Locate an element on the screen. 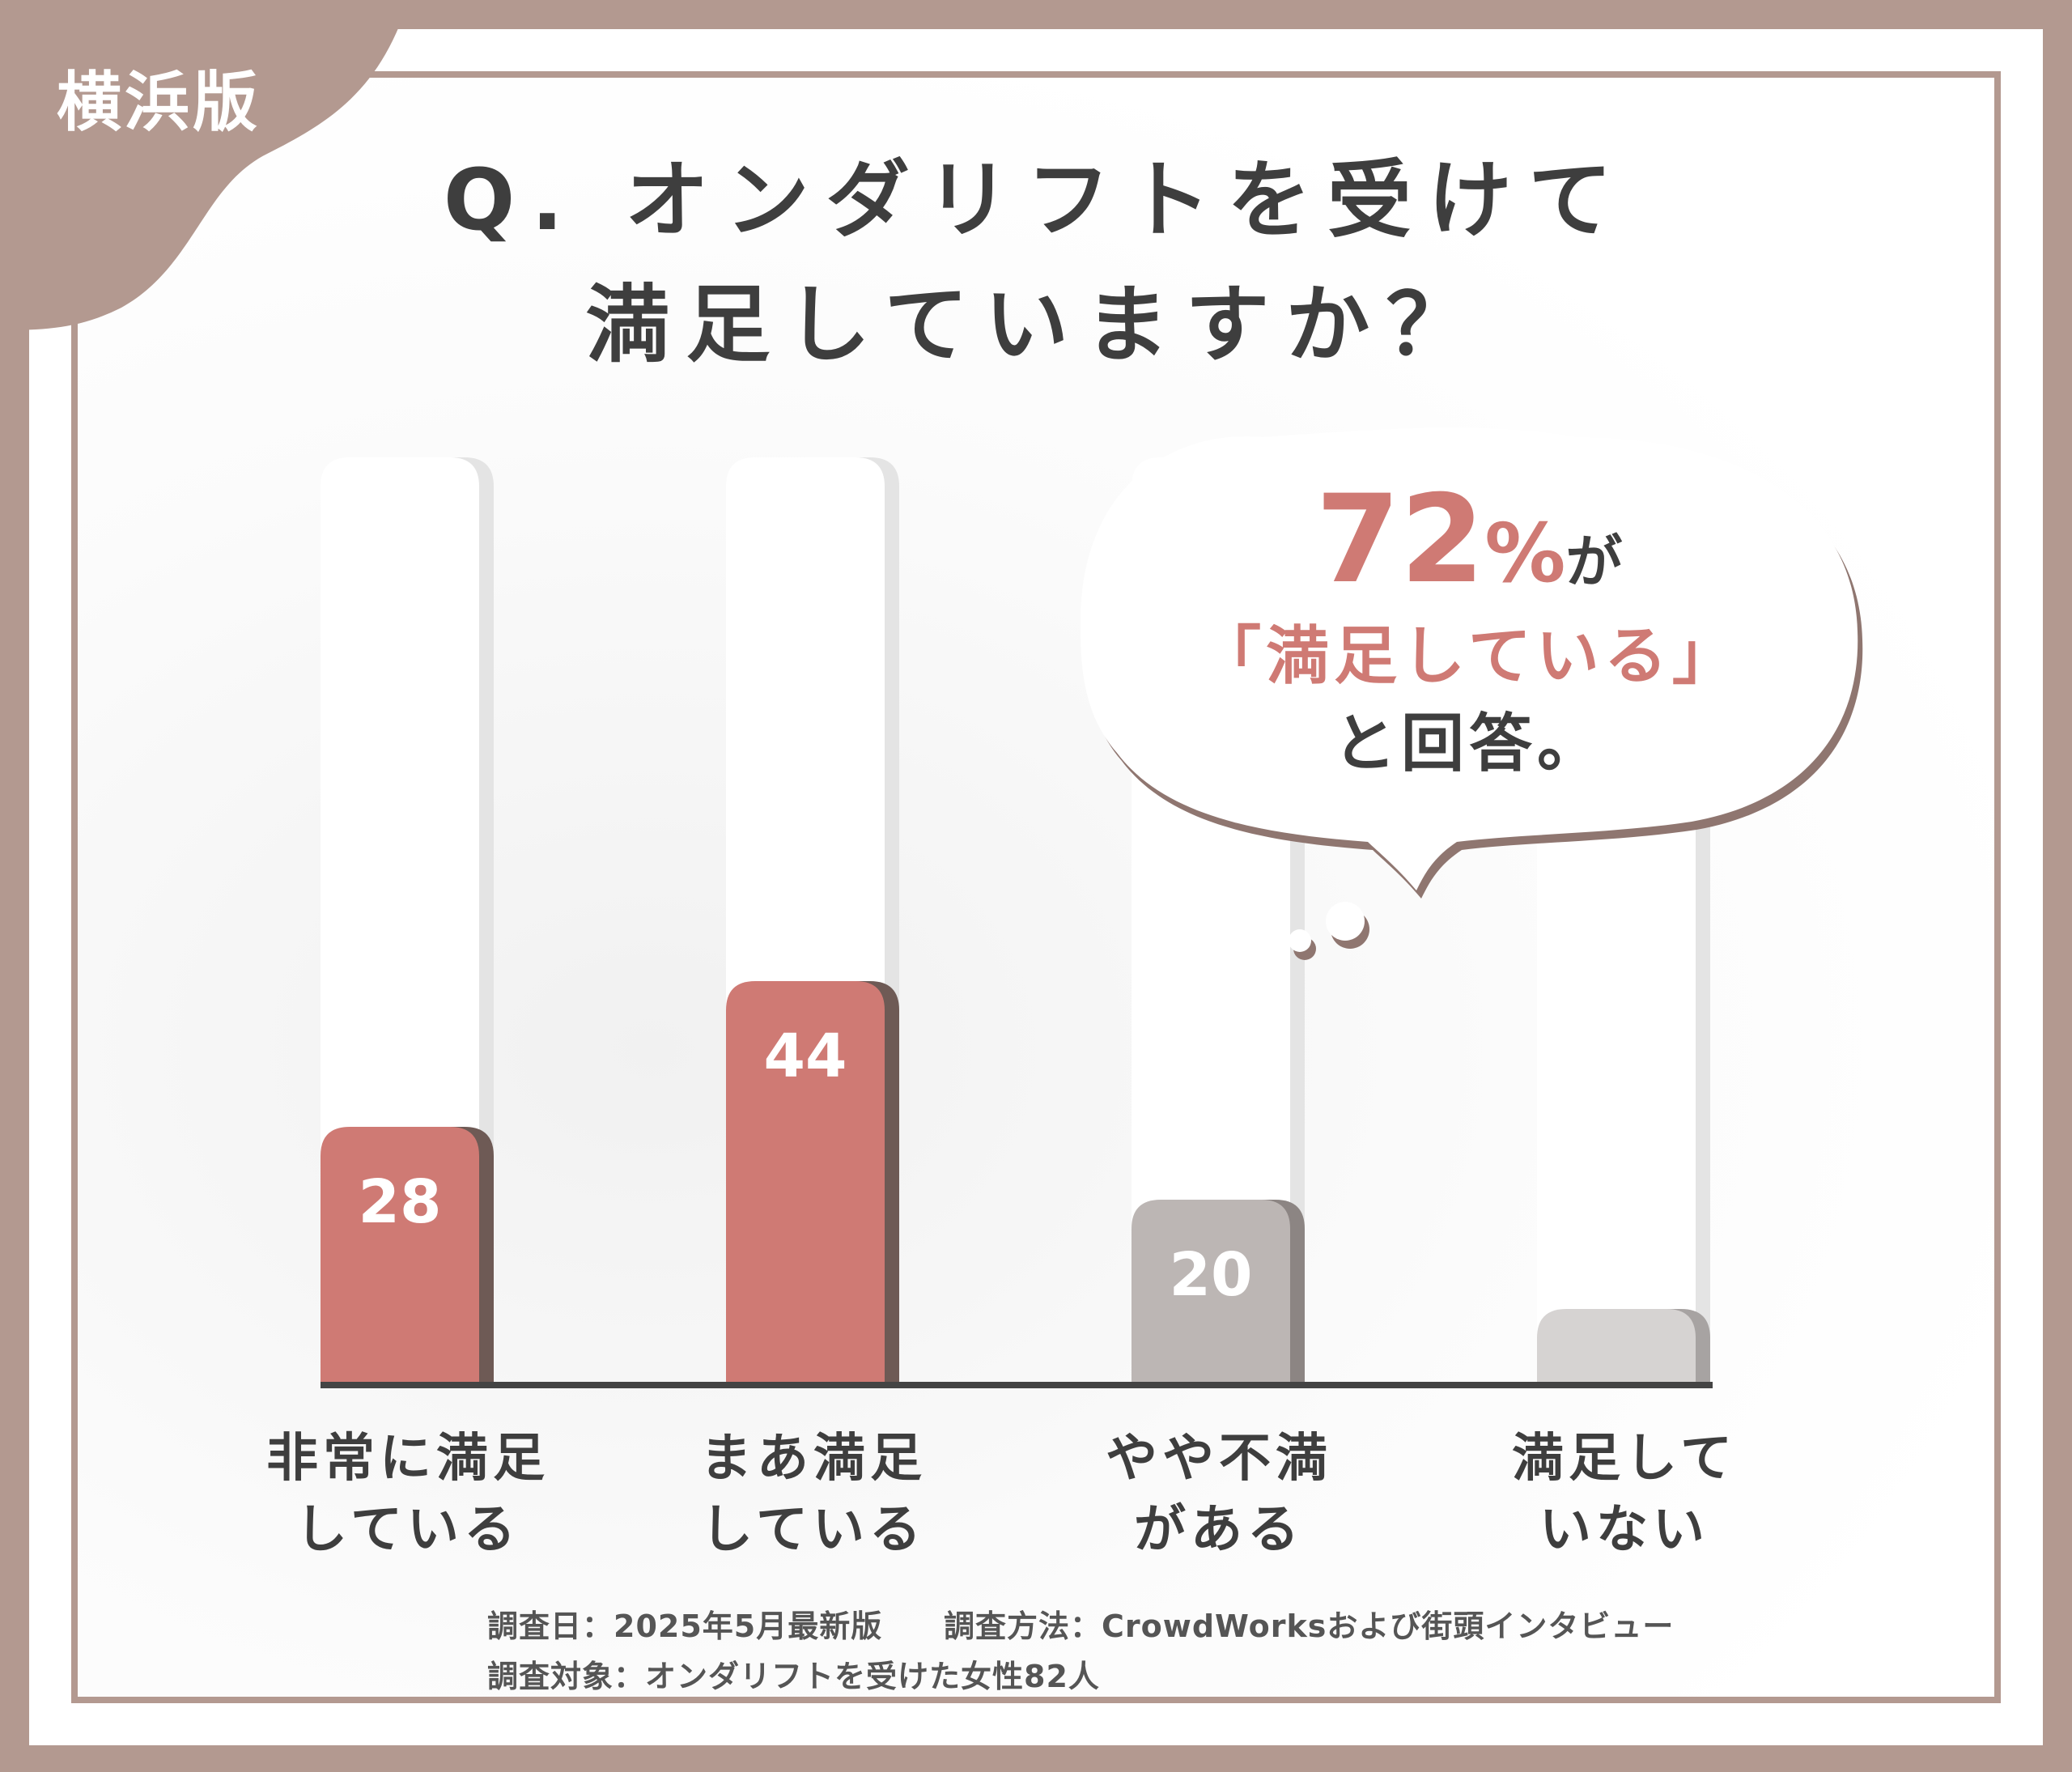  corner-badge is located at coordinates (204, 165).